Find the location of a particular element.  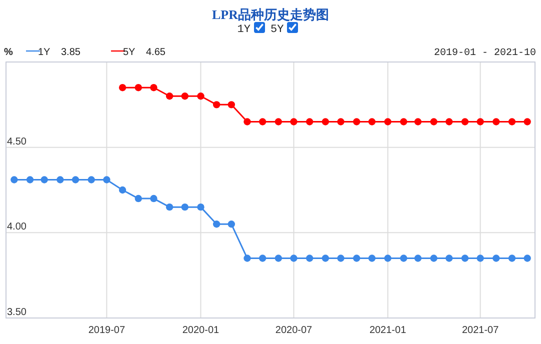

text: 2019-01 - 2021-10 is located at coordinates (485, 53).